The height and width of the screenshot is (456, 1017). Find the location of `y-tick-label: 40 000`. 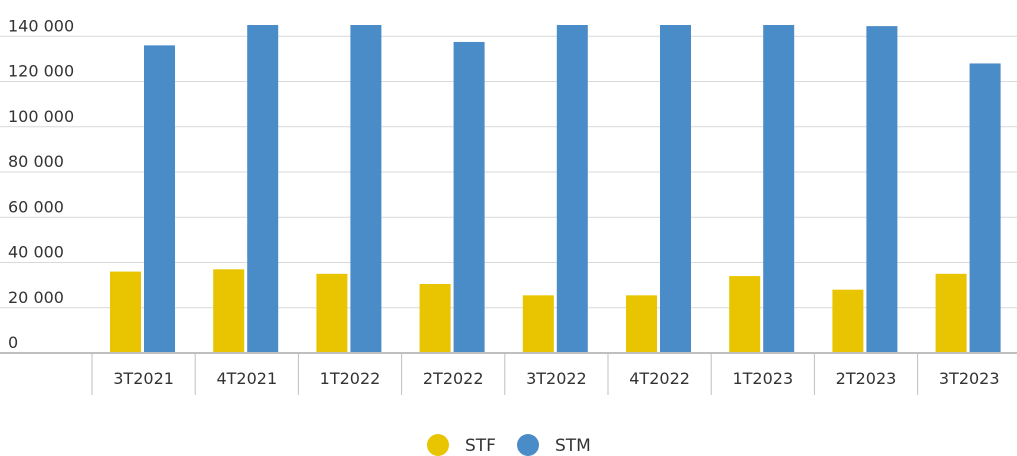

y-tick-label: 40 000 is located at coordinates (36, 252).